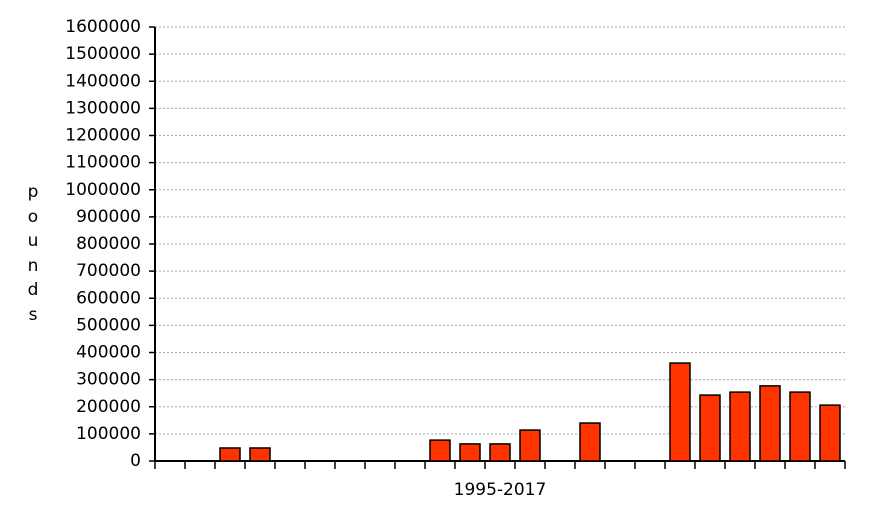  I want to click on y-tick-label: 900000, so click(108, 217).